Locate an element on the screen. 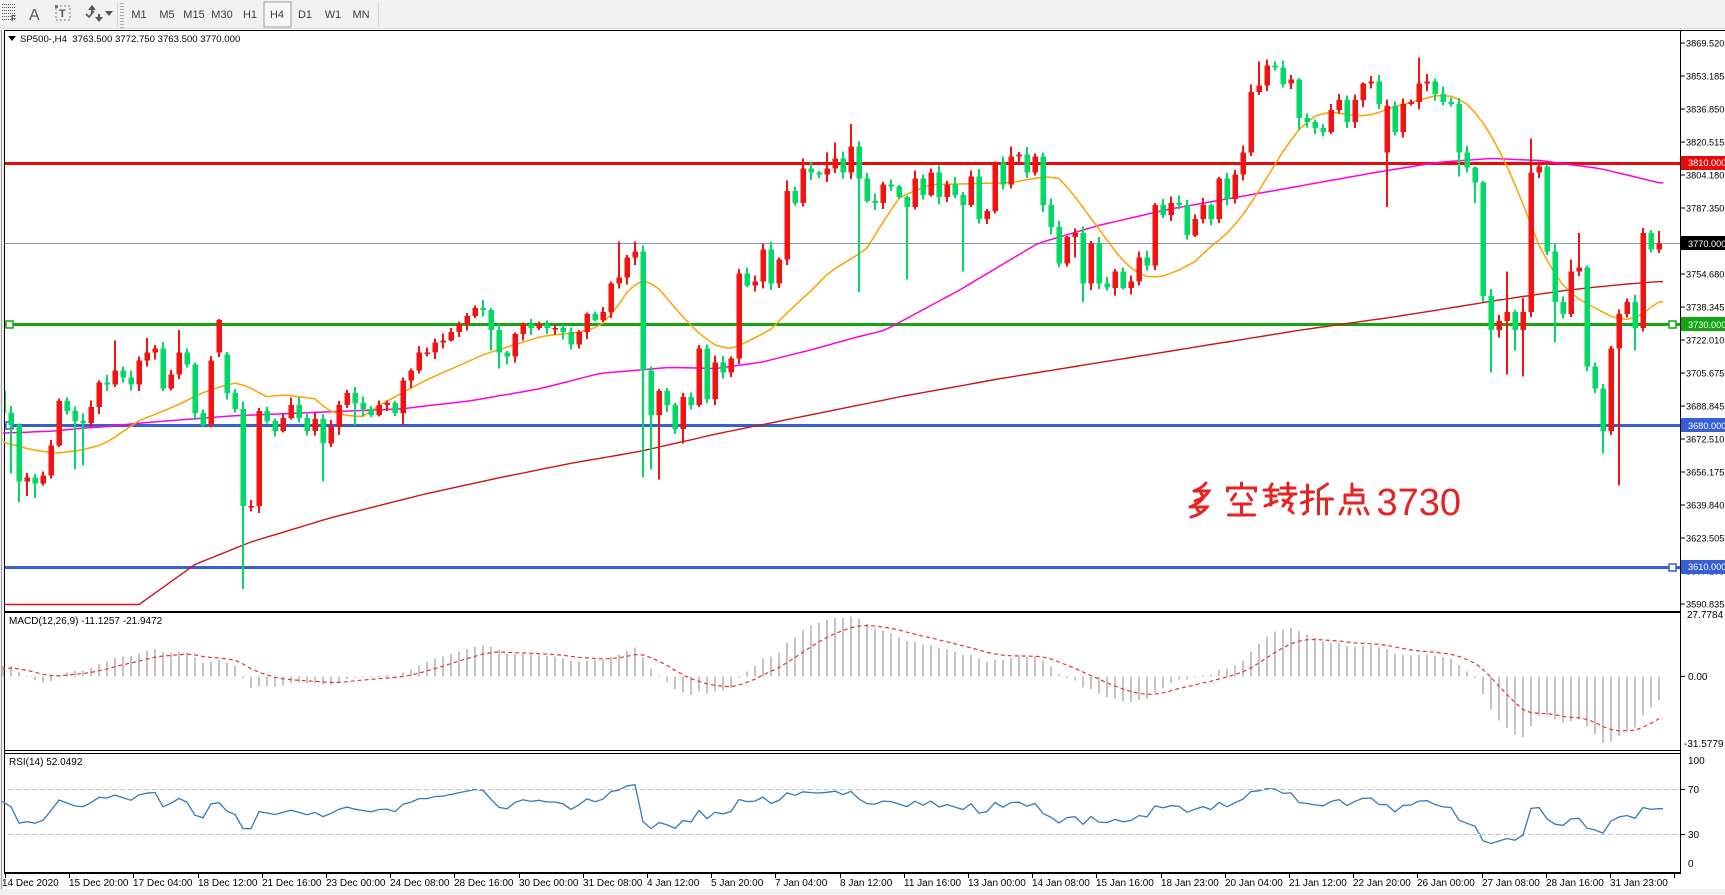 This screenshot has width=1725, height=895. svg-text: MN is located at coordinates (360, 15).